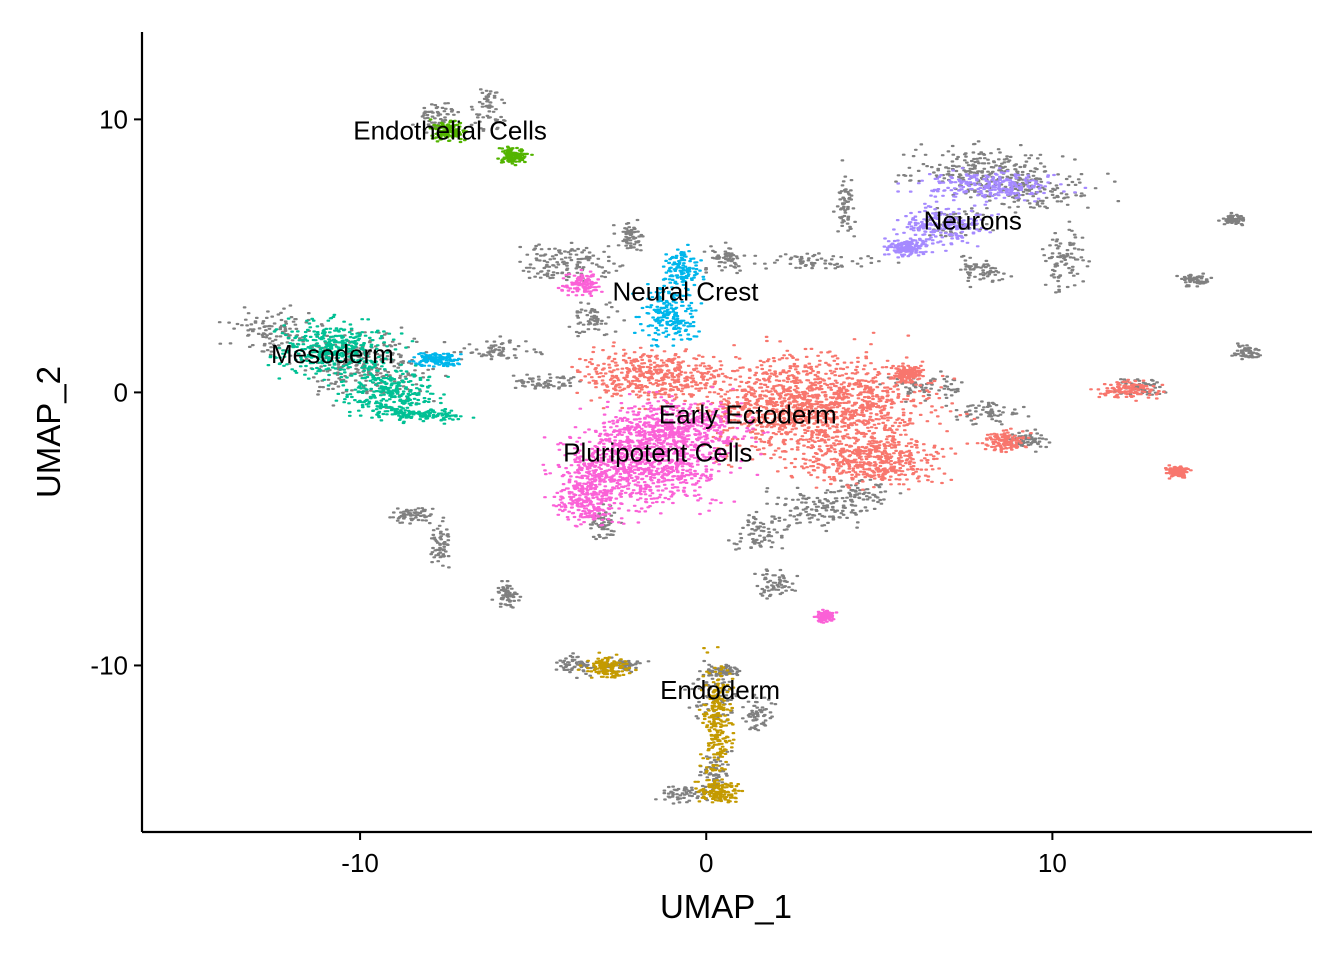 The width and height of the screenshot is (1344, 960). Describe the element at coordinates (332, 354) in the screenshot. I see `cluster-label-mesoderm: Mesoderm` at that location.